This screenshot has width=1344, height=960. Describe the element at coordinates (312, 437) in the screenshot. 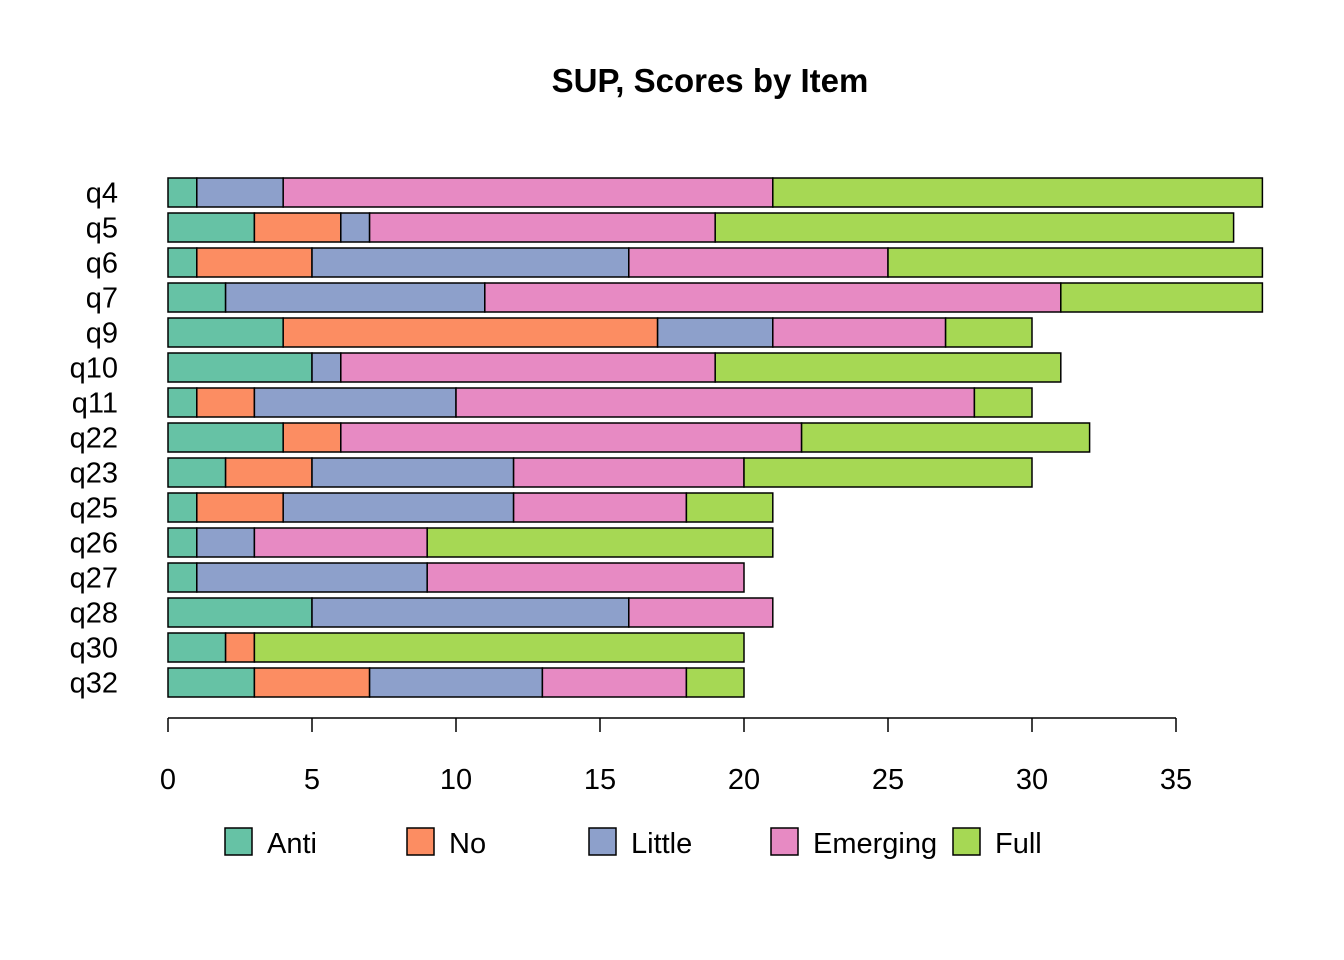

I see `bar-segment-q22-no` at that location.